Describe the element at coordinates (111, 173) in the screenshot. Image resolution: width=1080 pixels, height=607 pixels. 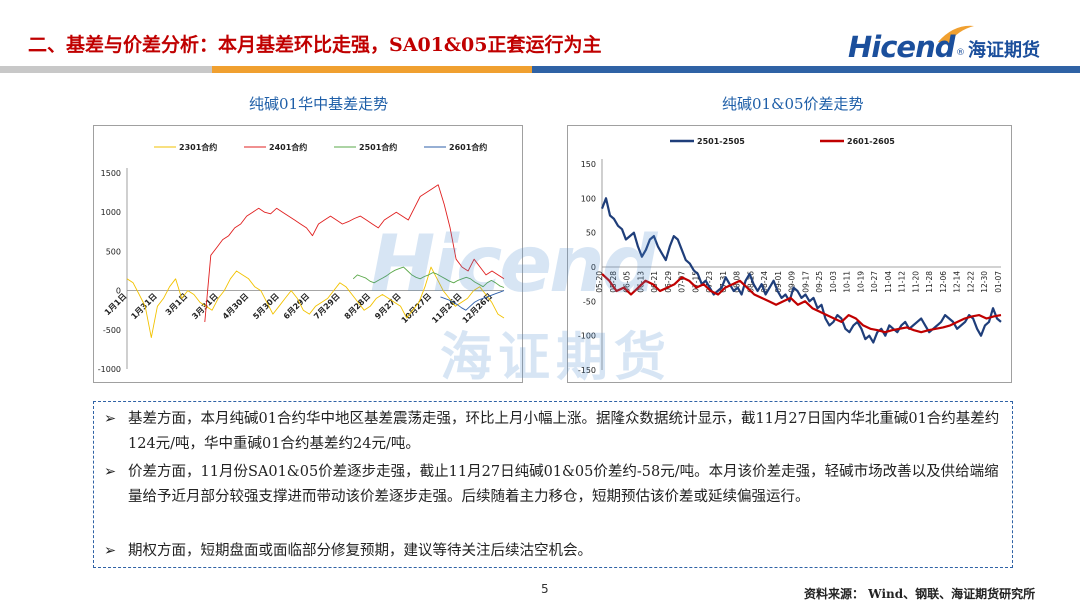
I see `y-tick-label: 1500` at that location.